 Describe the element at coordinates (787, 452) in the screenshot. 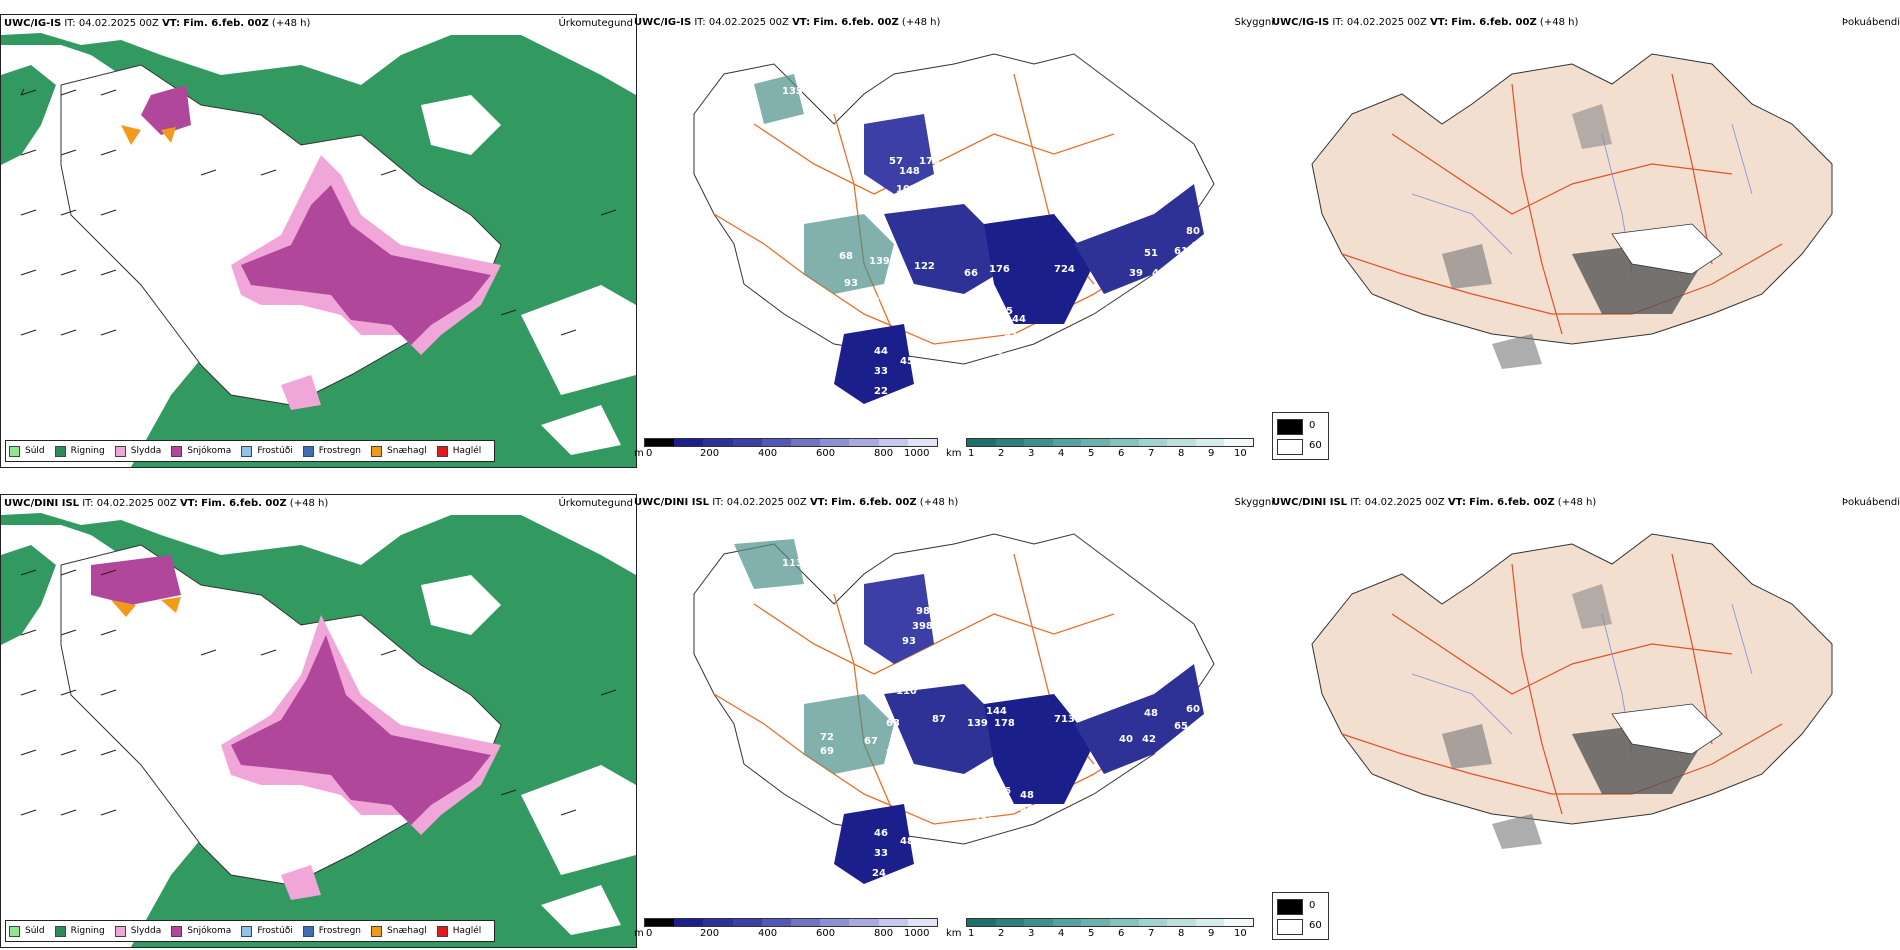

I see `vis-scale-m-top: m 0 200 400 600 800 1000` at that location.